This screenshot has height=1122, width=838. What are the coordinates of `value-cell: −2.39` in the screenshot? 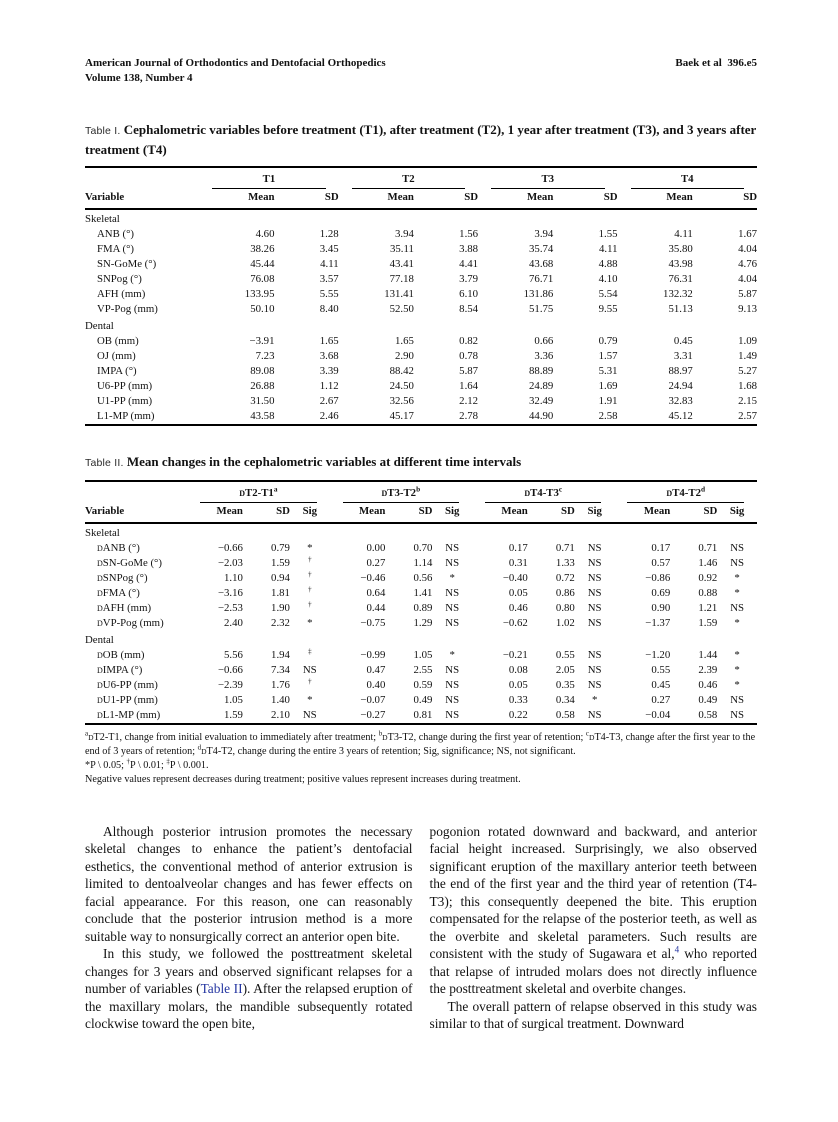 It's located at (230, 684).